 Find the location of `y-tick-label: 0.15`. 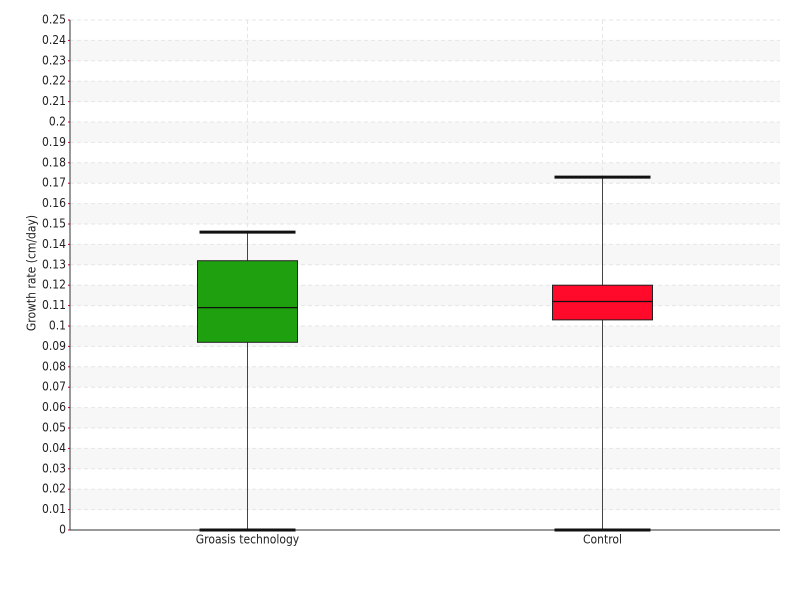

y-tick-label: 0.15 is located at coordinates (54, 224).